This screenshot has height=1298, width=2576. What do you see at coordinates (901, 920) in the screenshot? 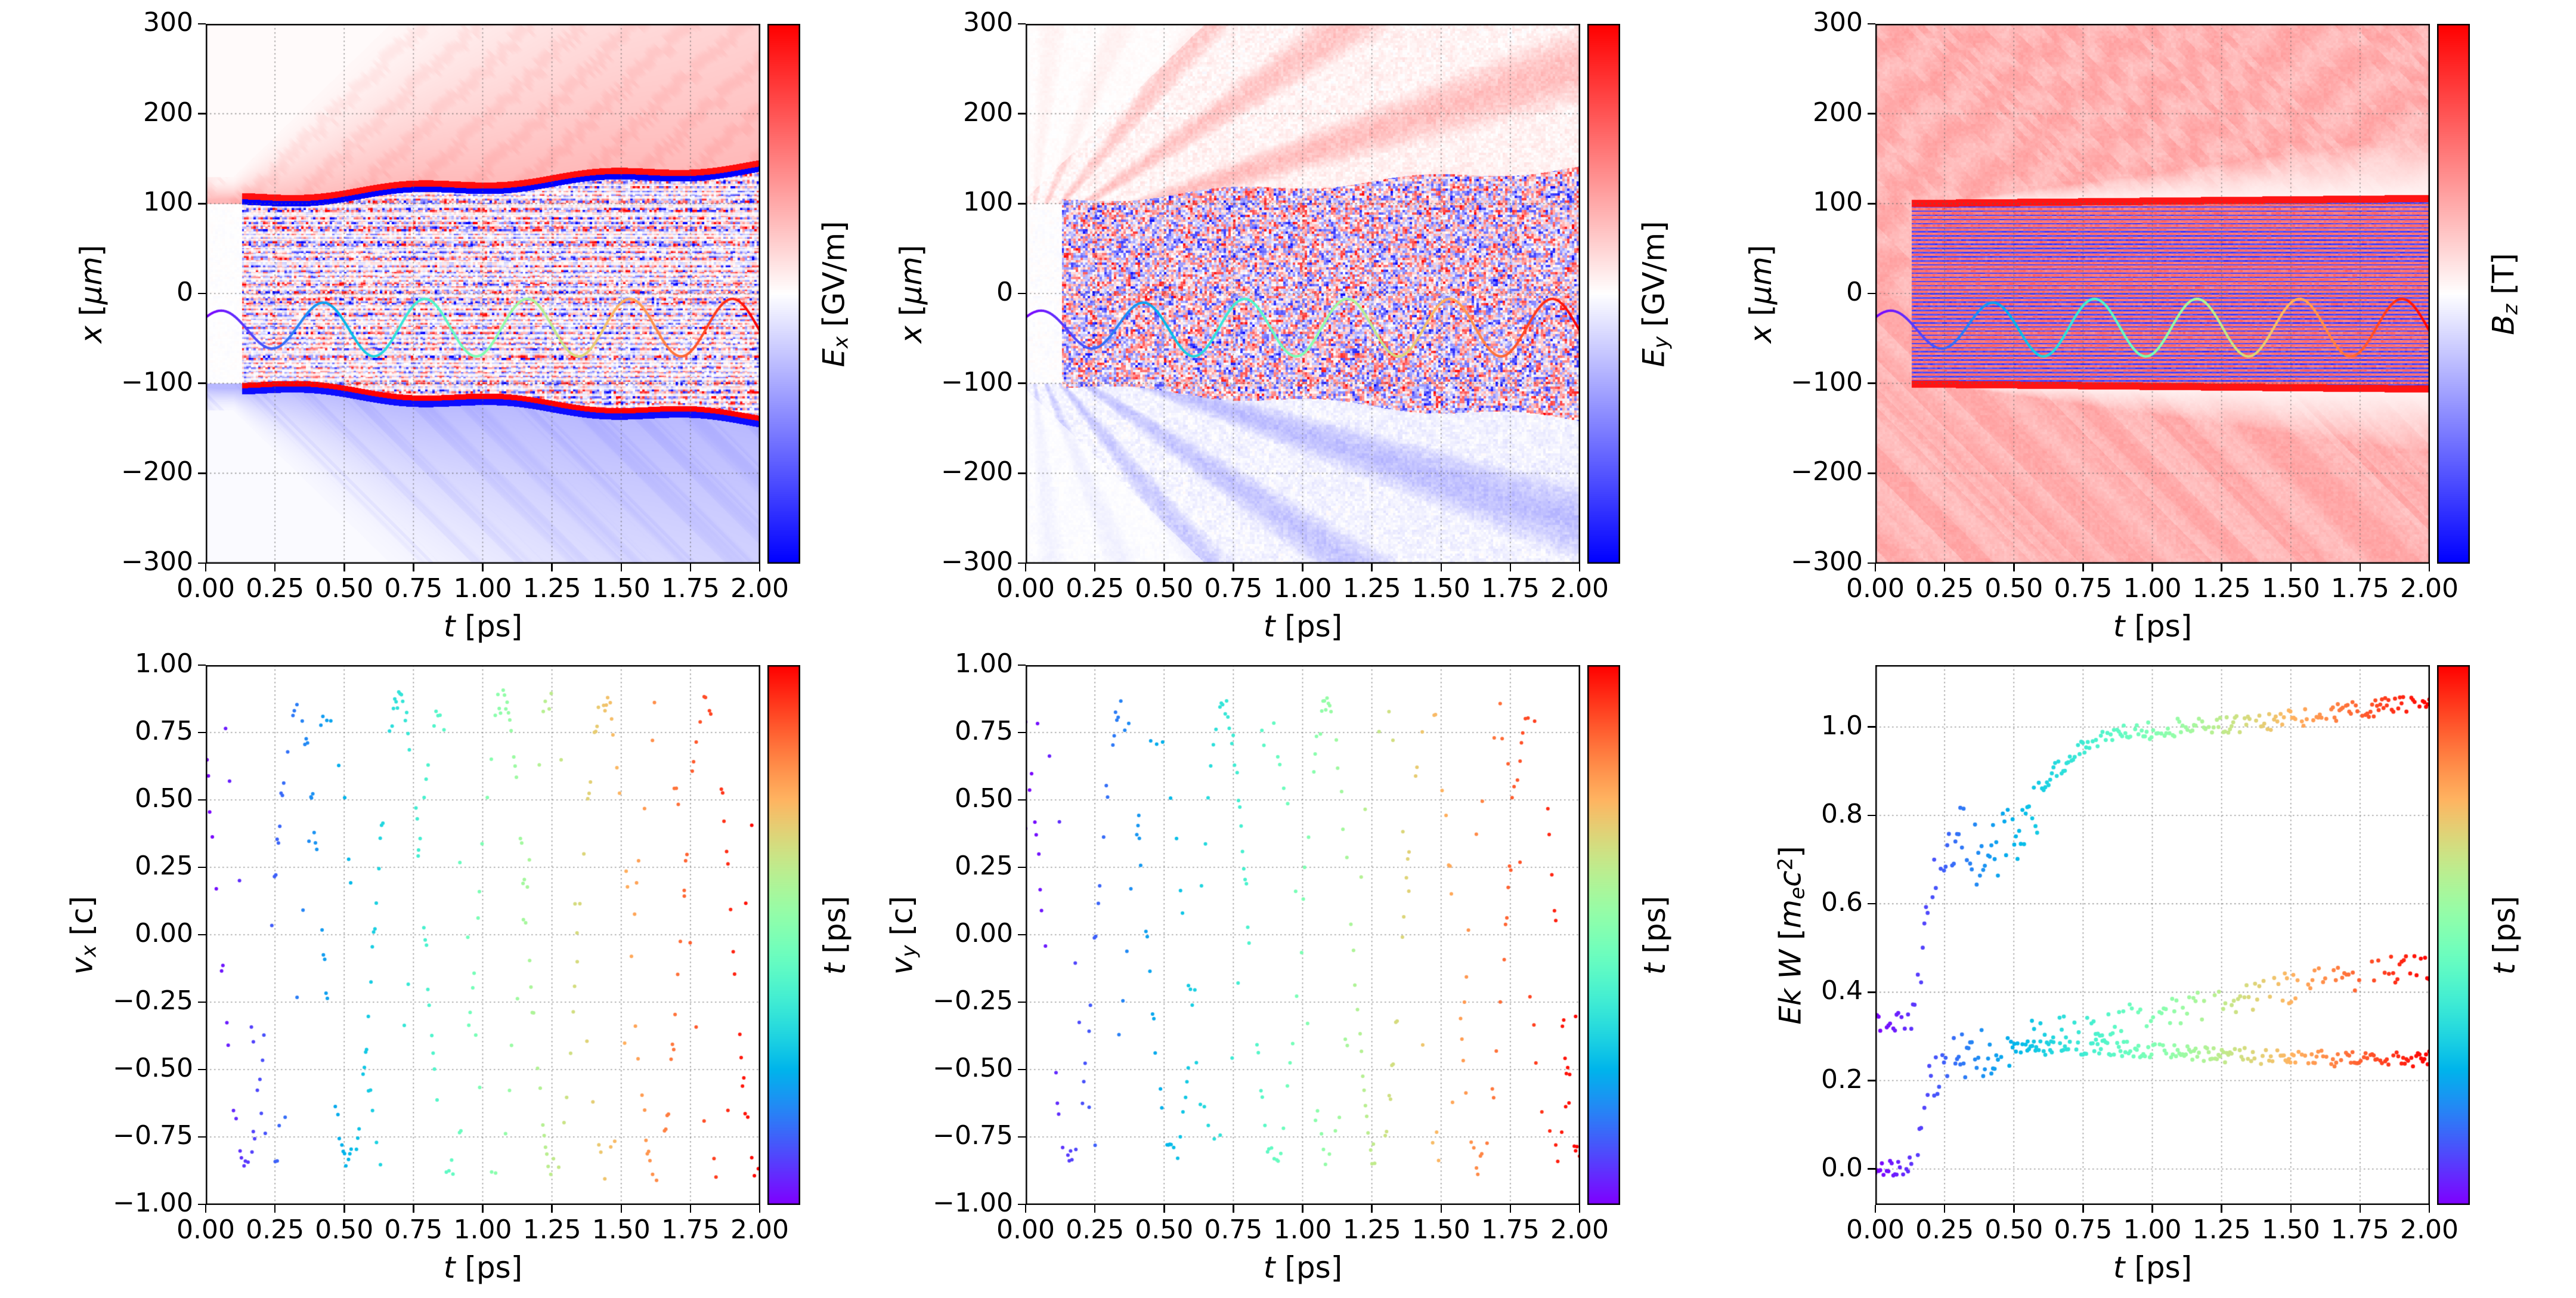
I see `label-segment: [c]` at bounding box center [901, 920].